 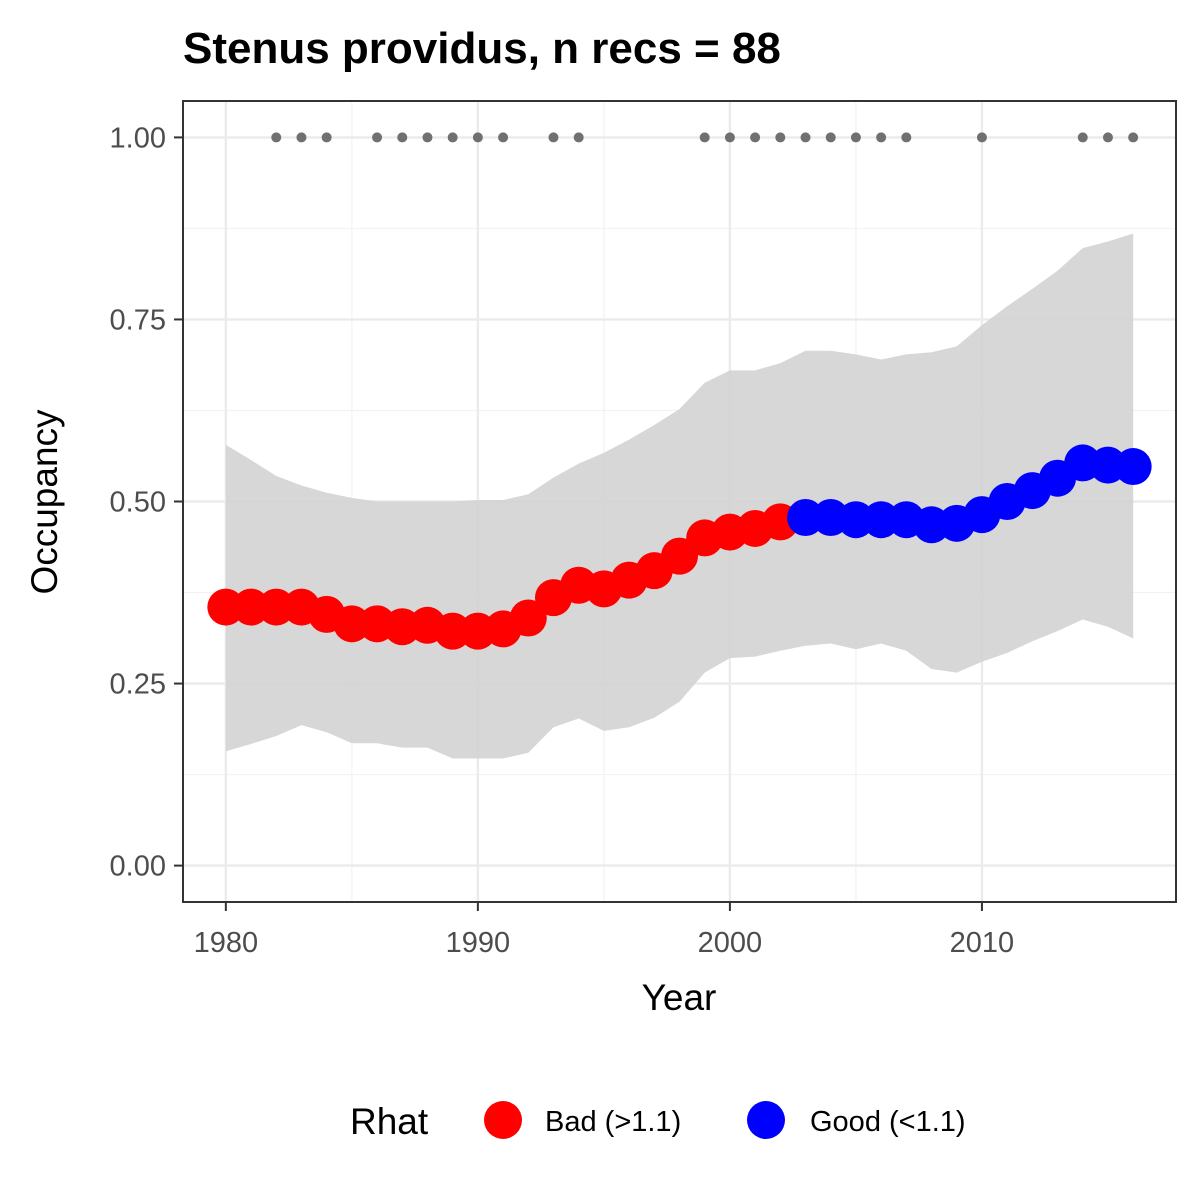 I want to click on x-tick-label: 2000, so click(x=730, y=943).